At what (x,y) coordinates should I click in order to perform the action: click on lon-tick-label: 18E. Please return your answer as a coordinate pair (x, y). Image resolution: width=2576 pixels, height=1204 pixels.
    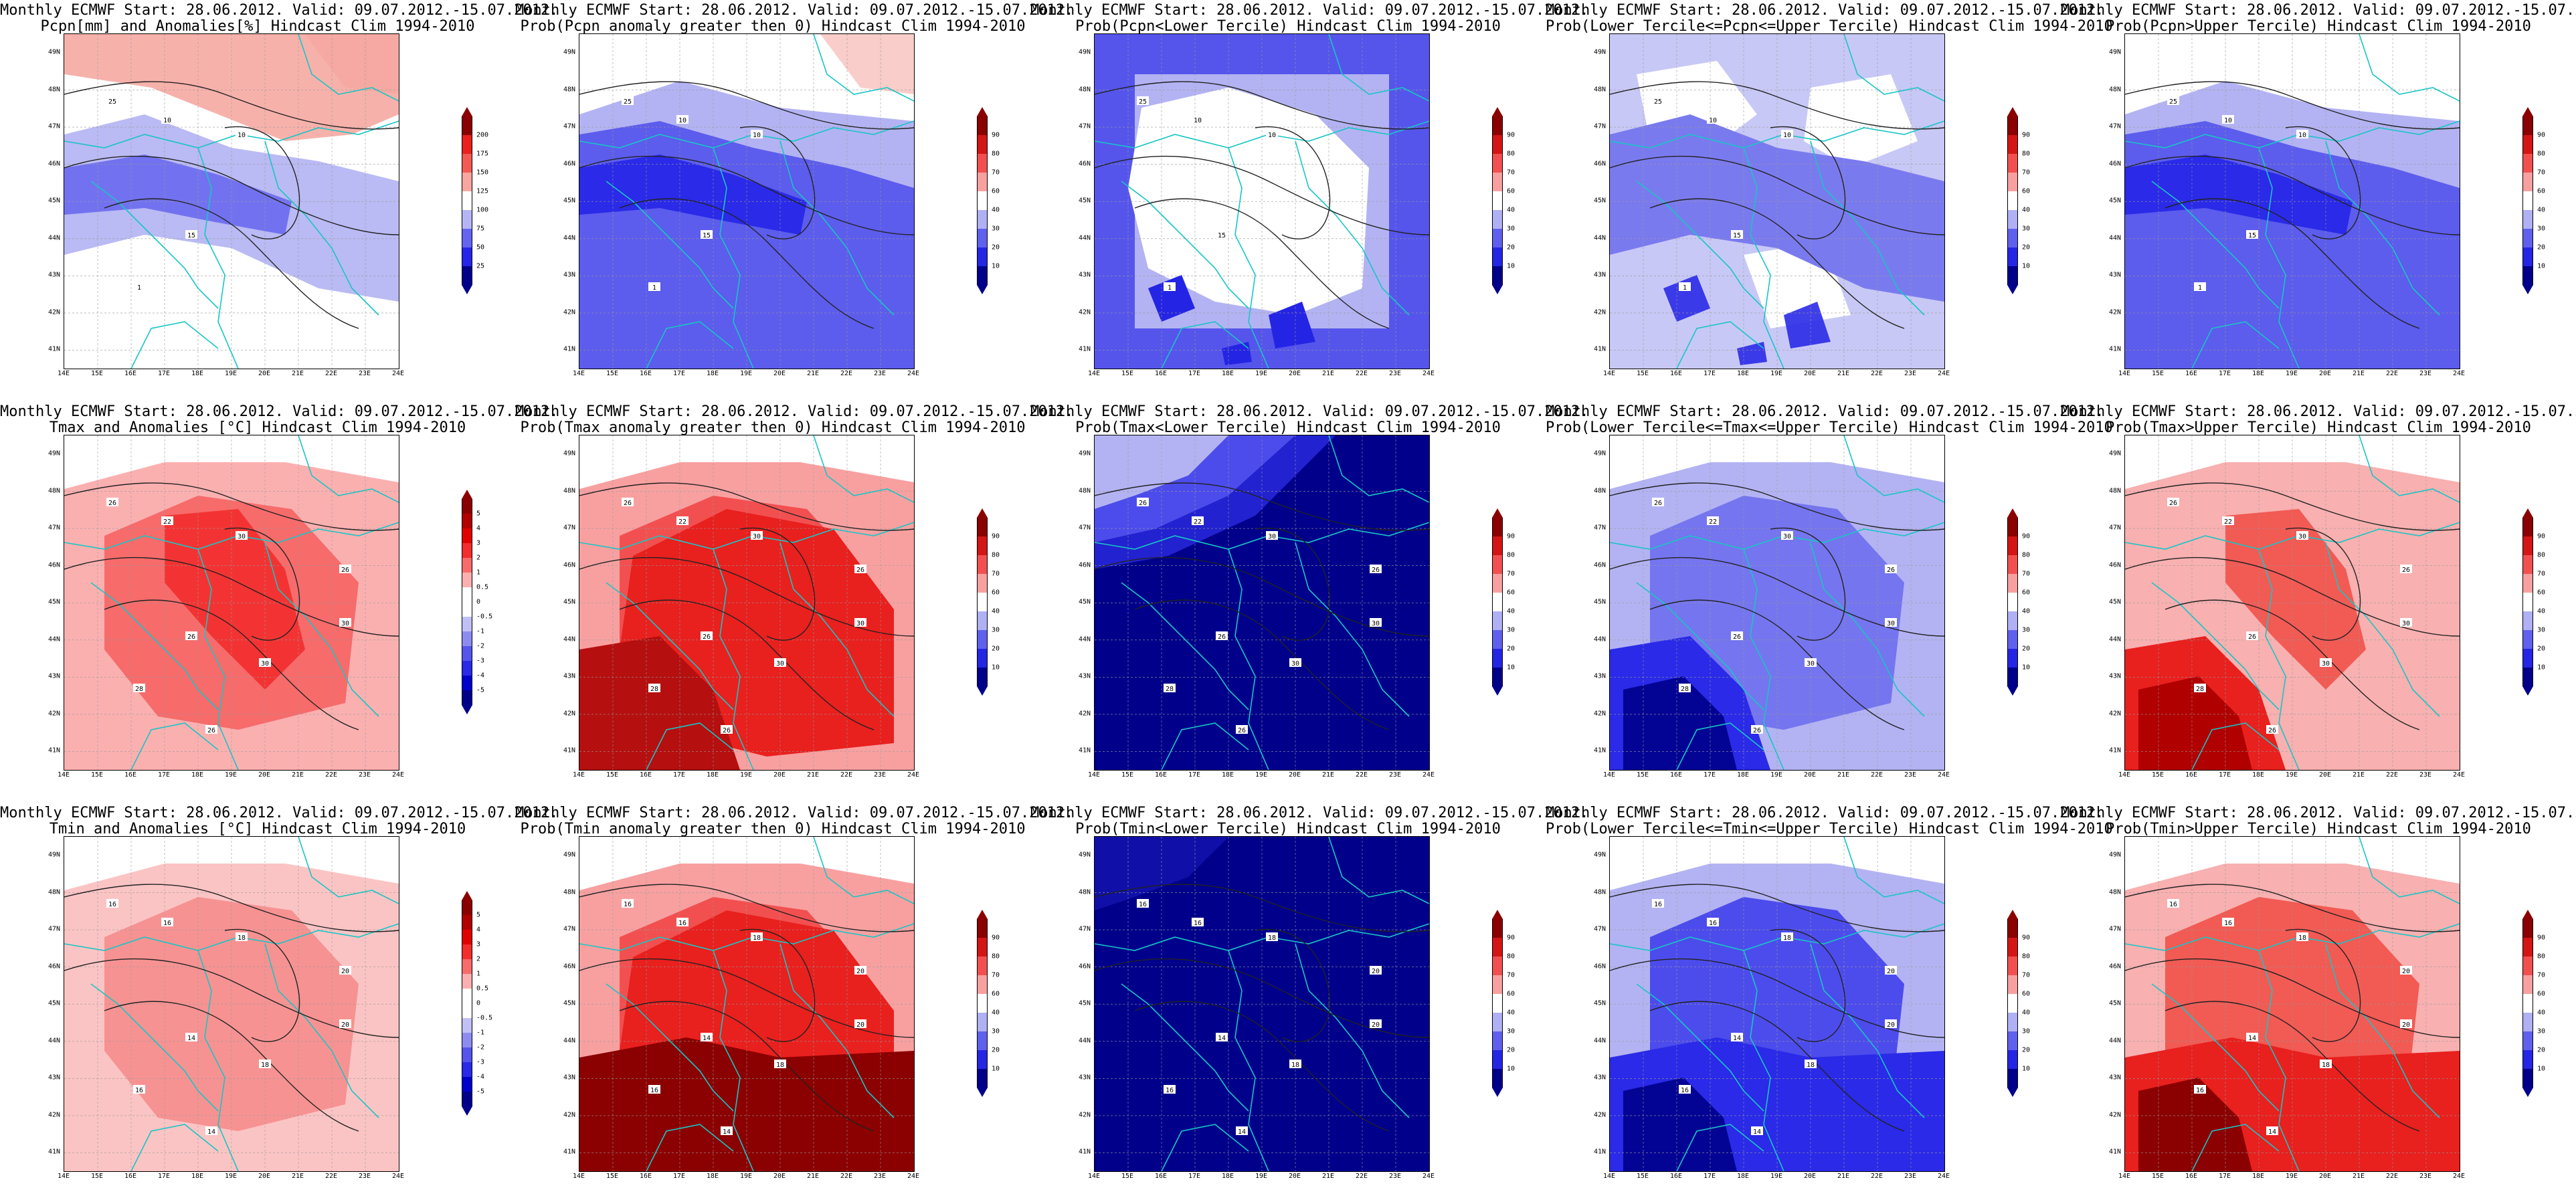
    Looking at the image, I should click on (1743, 373).